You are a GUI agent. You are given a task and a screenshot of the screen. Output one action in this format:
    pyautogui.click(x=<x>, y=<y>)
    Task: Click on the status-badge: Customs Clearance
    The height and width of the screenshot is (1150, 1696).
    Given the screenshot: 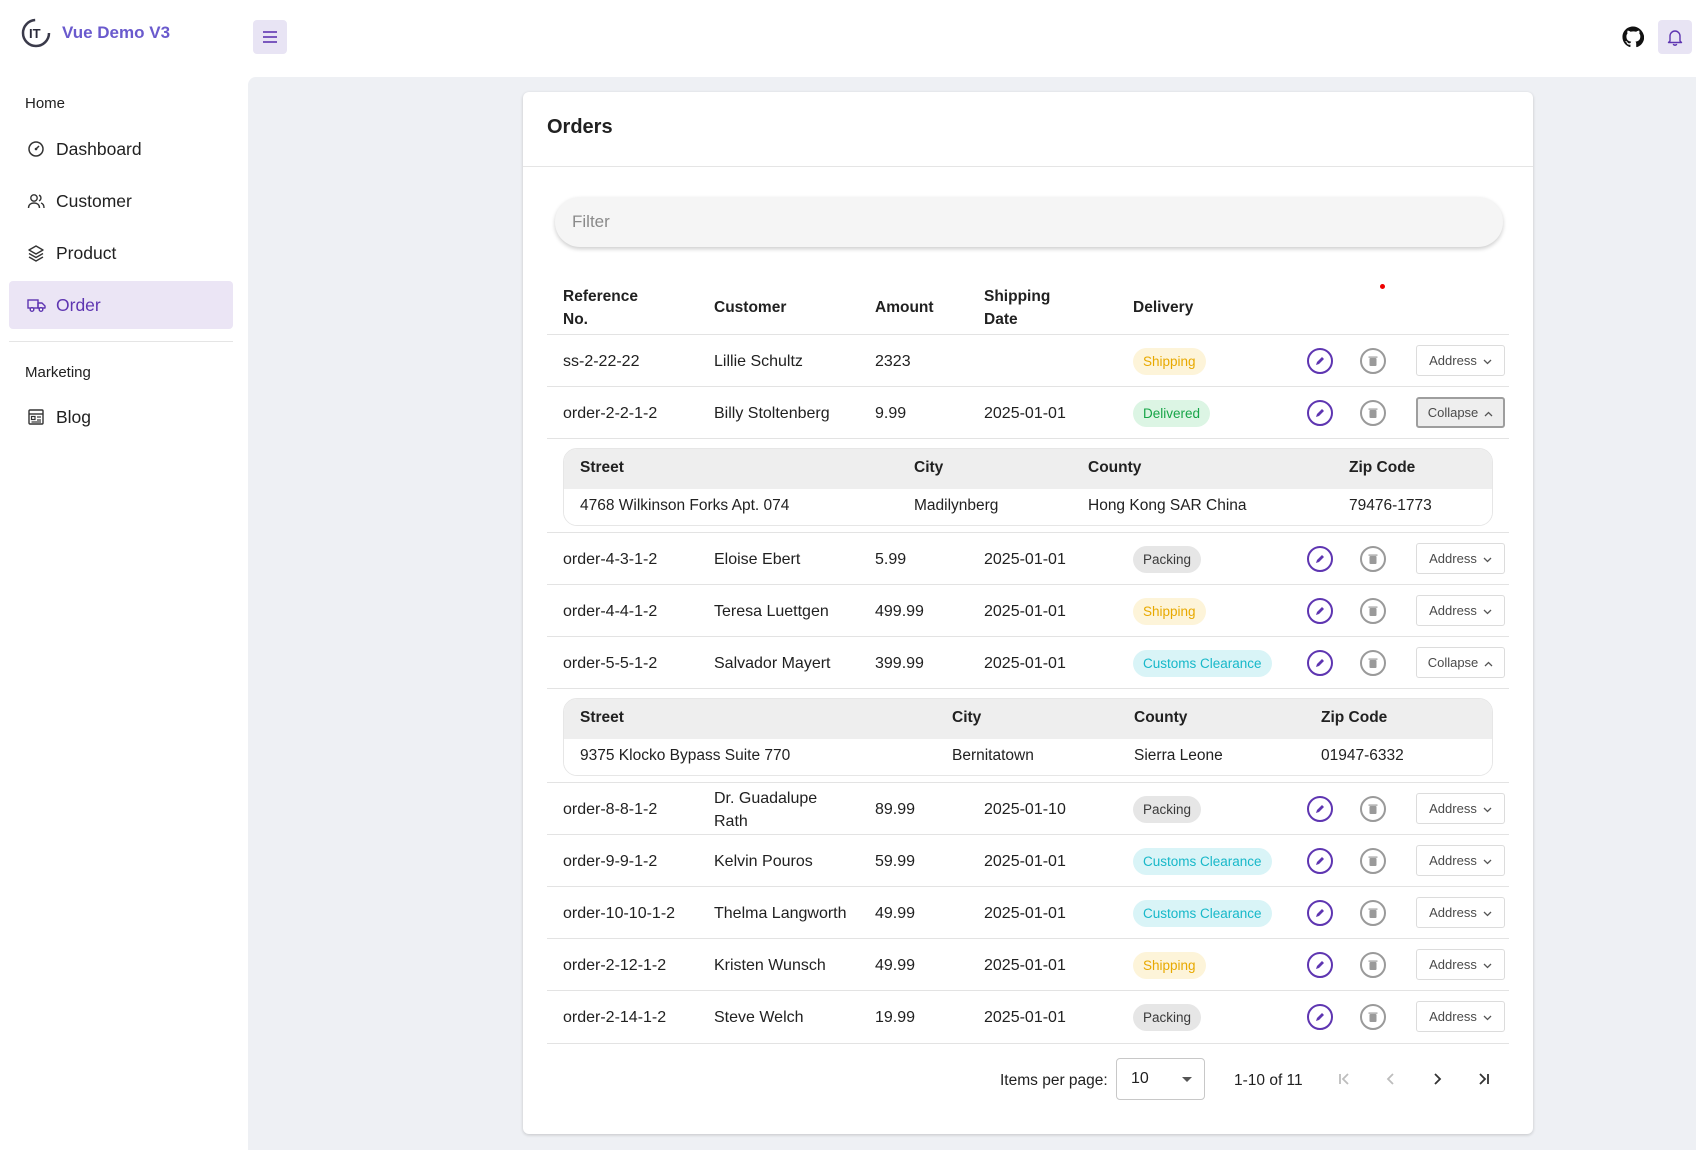 What is the action you would take?
    pyautogui.click(x=1202, y=913)
    